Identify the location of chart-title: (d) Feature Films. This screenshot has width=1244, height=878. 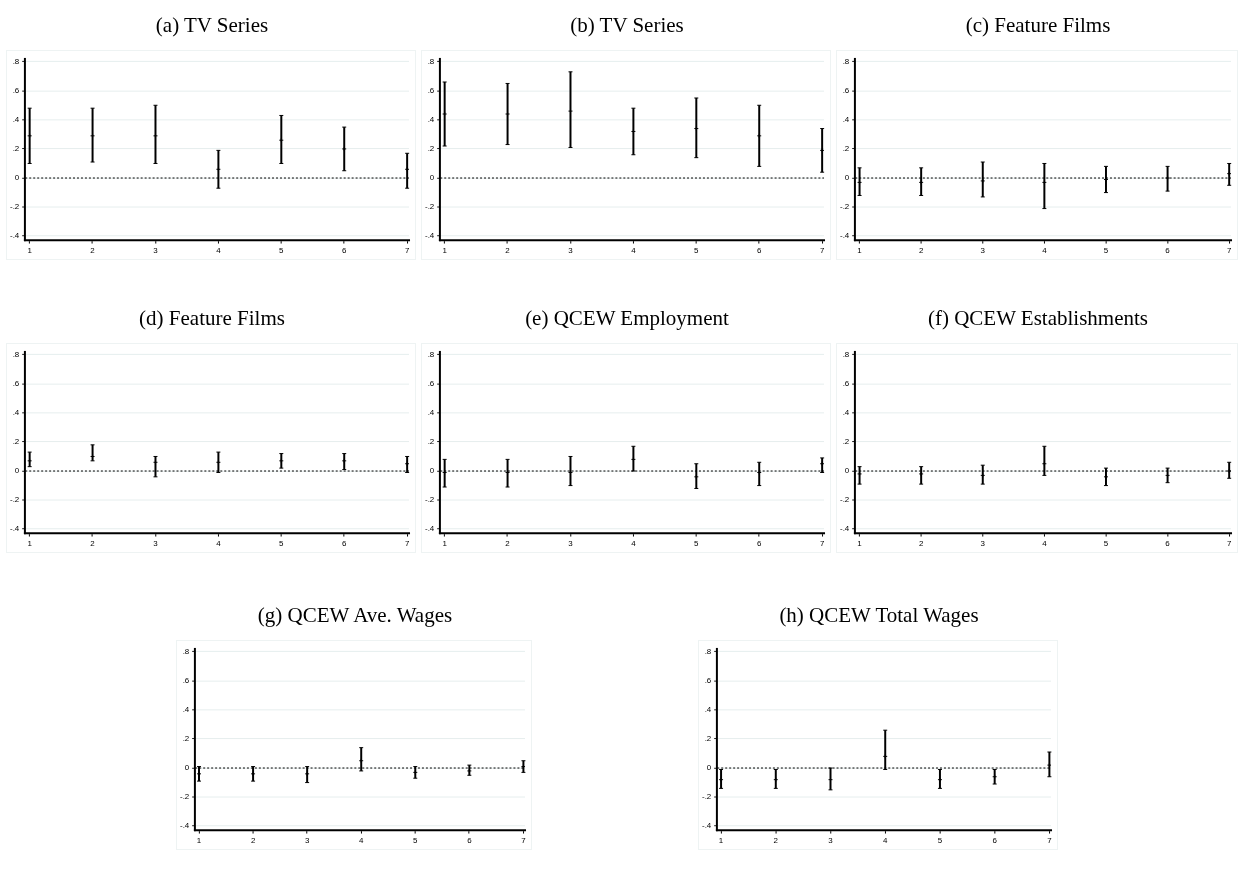
(212, 318).